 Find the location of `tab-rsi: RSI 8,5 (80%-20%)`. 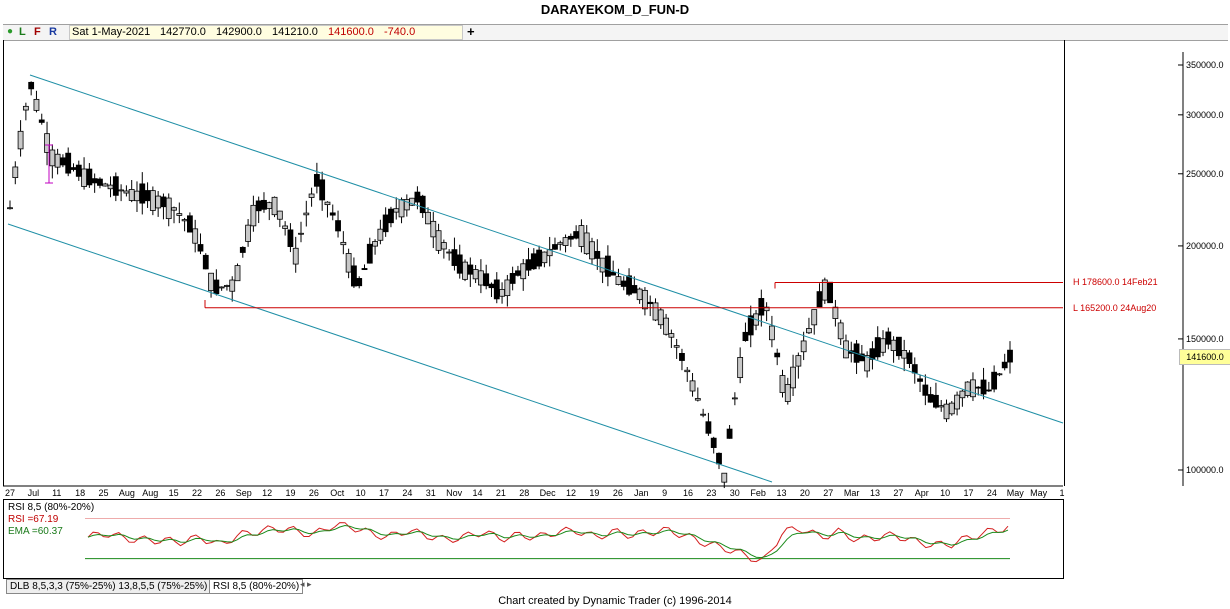

tab-rsi: RSI 8,5 (80%-20%) is located at coordinates (256, 586).